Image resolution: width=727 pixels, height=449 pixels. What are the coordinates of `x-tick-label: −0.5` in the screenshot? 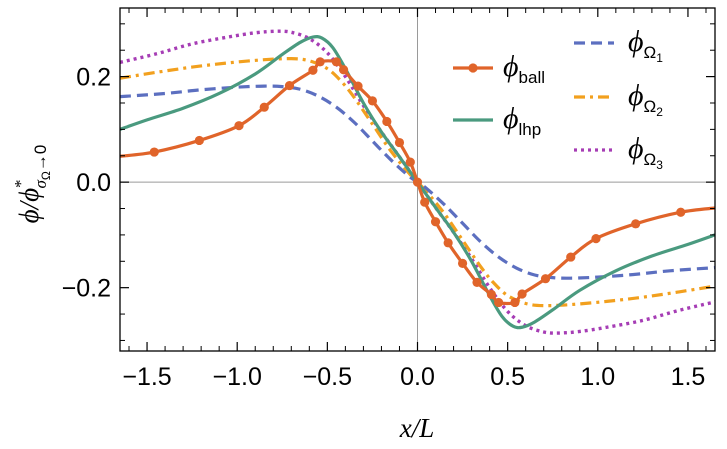 It's located at (327, 377).